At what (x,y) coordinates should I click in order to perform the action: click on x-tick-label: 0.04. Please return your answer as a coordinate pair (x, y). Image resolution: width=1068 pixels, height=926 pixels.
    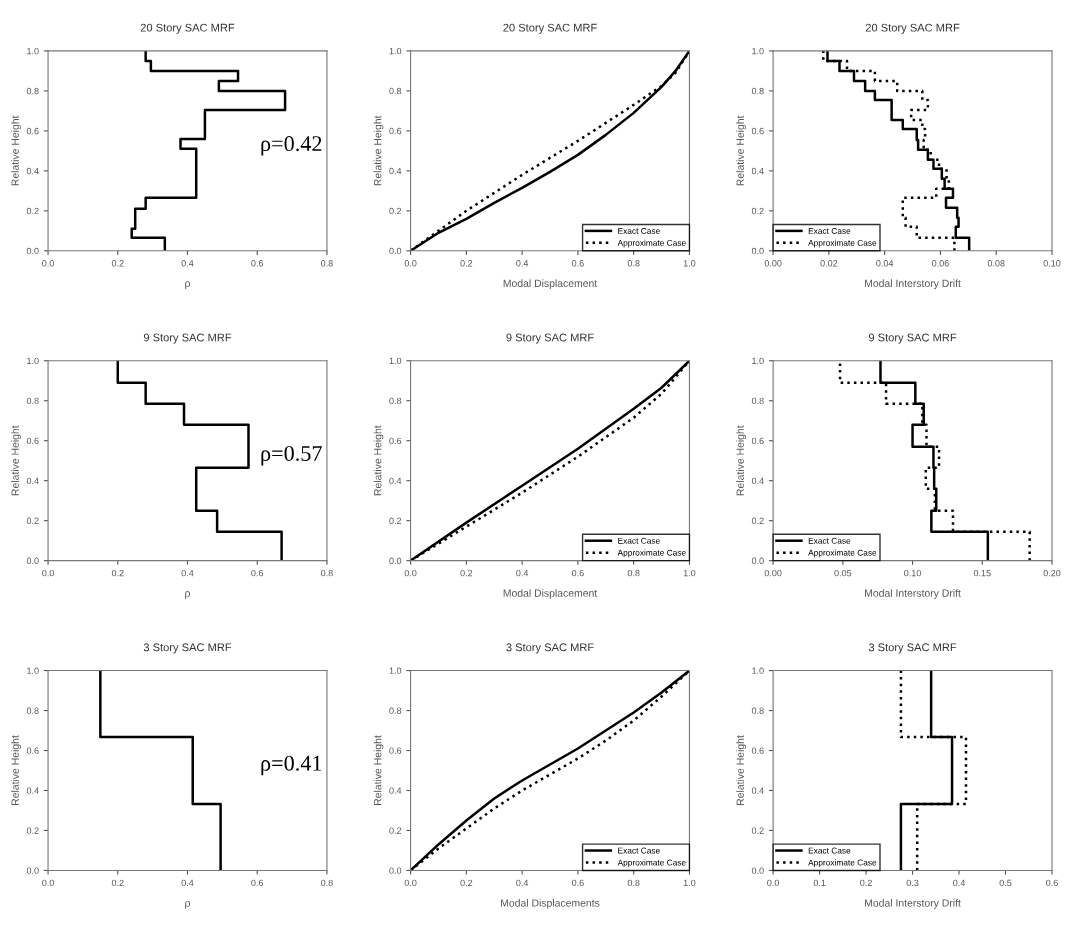
    Looking at the image, I should click on (885, 263).